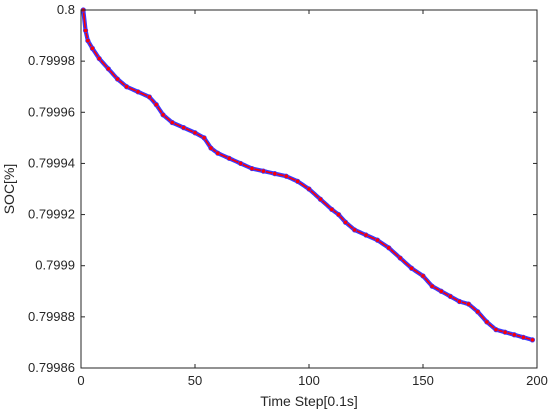 This screenshot has width=550, height=420. Describe the element at coordinates (55, 265) in the screenshot. I see `y-tick-label: 0.7999` at that location.